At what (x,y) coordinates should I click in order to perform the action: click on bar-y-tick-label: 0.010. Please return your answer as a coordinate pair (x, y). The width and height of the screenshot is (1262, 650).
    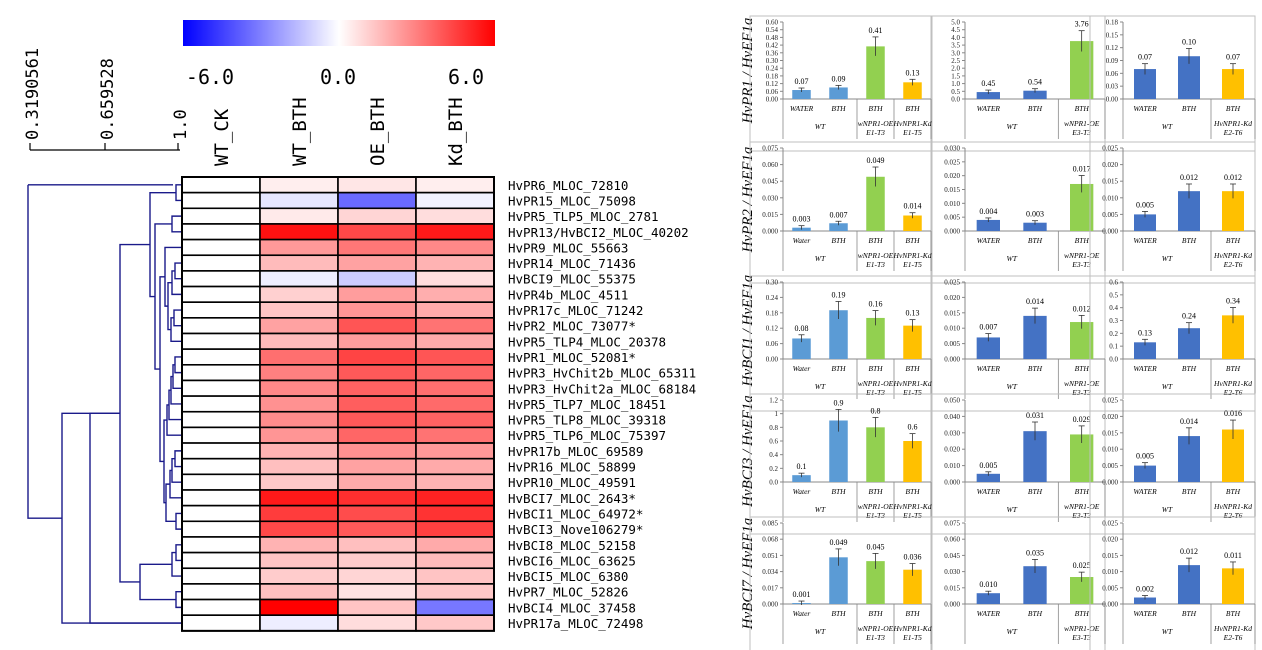
    Looking at the image, I should click on (1110, 198).